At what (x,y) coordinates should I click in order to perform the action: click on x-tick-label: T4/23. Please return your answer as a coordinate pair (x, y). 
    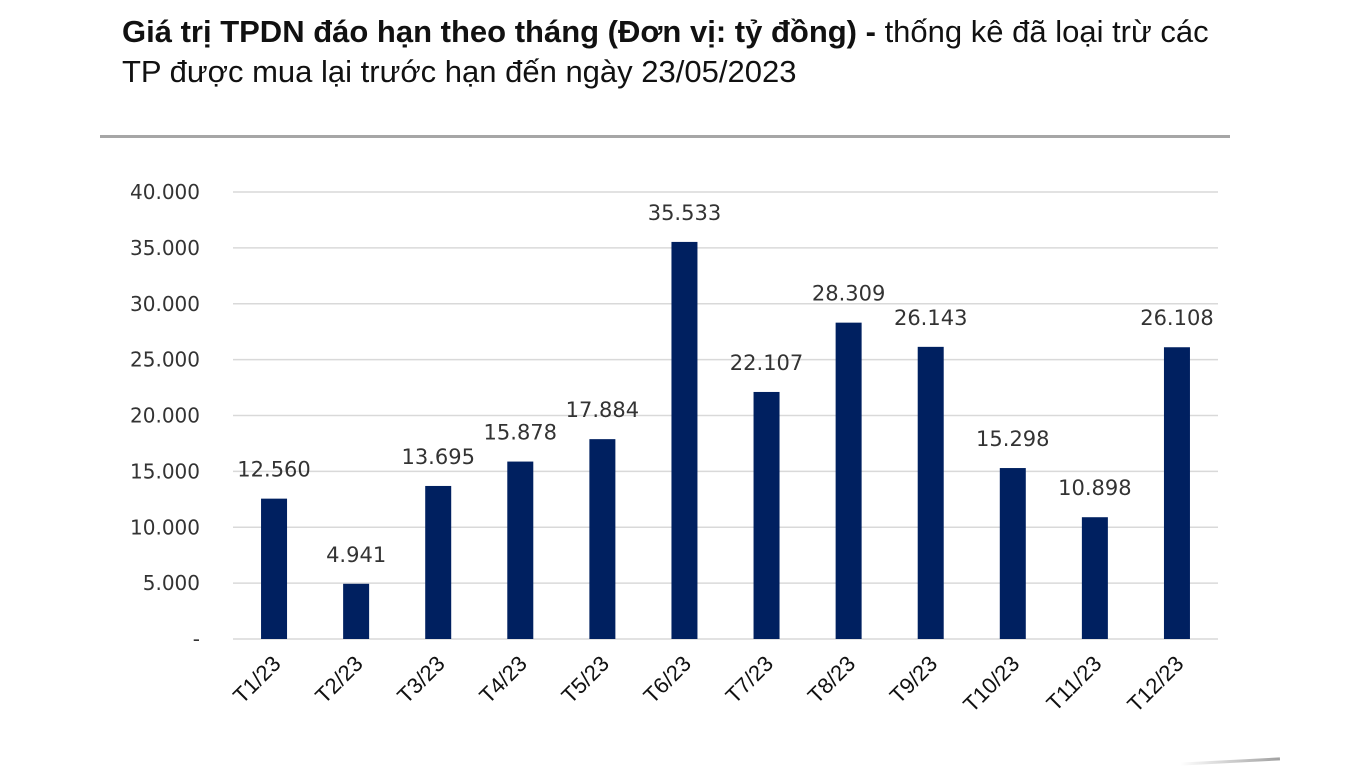
    Looking at the image, I should click on (502, 679).